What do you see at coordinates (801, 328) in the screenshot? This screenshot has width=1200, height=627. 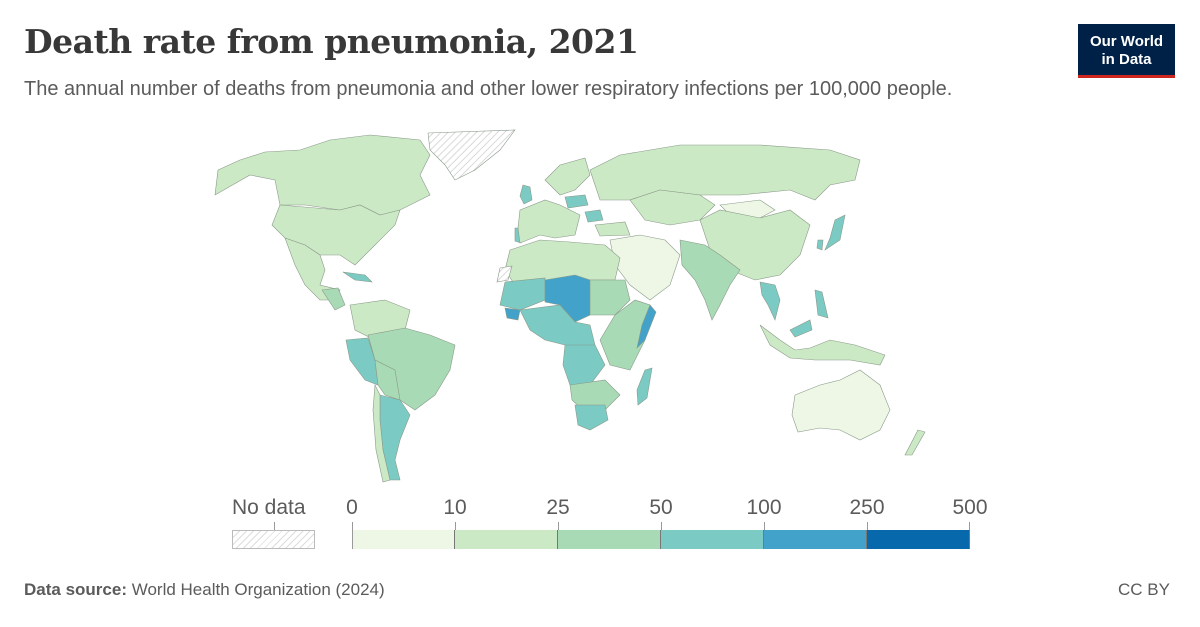 I see `region-malaysia` at bounding box center [801, 328].